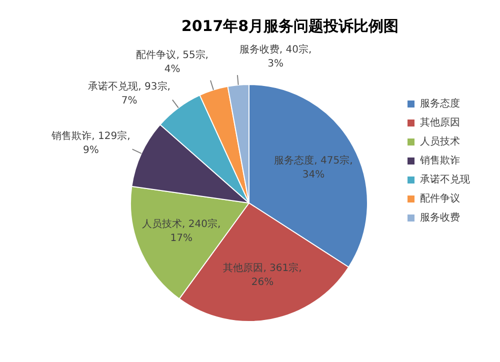 This screenshot has width=500, height=362. What do you see at coordinates (313, 167) in the screenshot?
I see `data-label: 服务态度, 475宗, 34%` at bounding box center [313, 167].